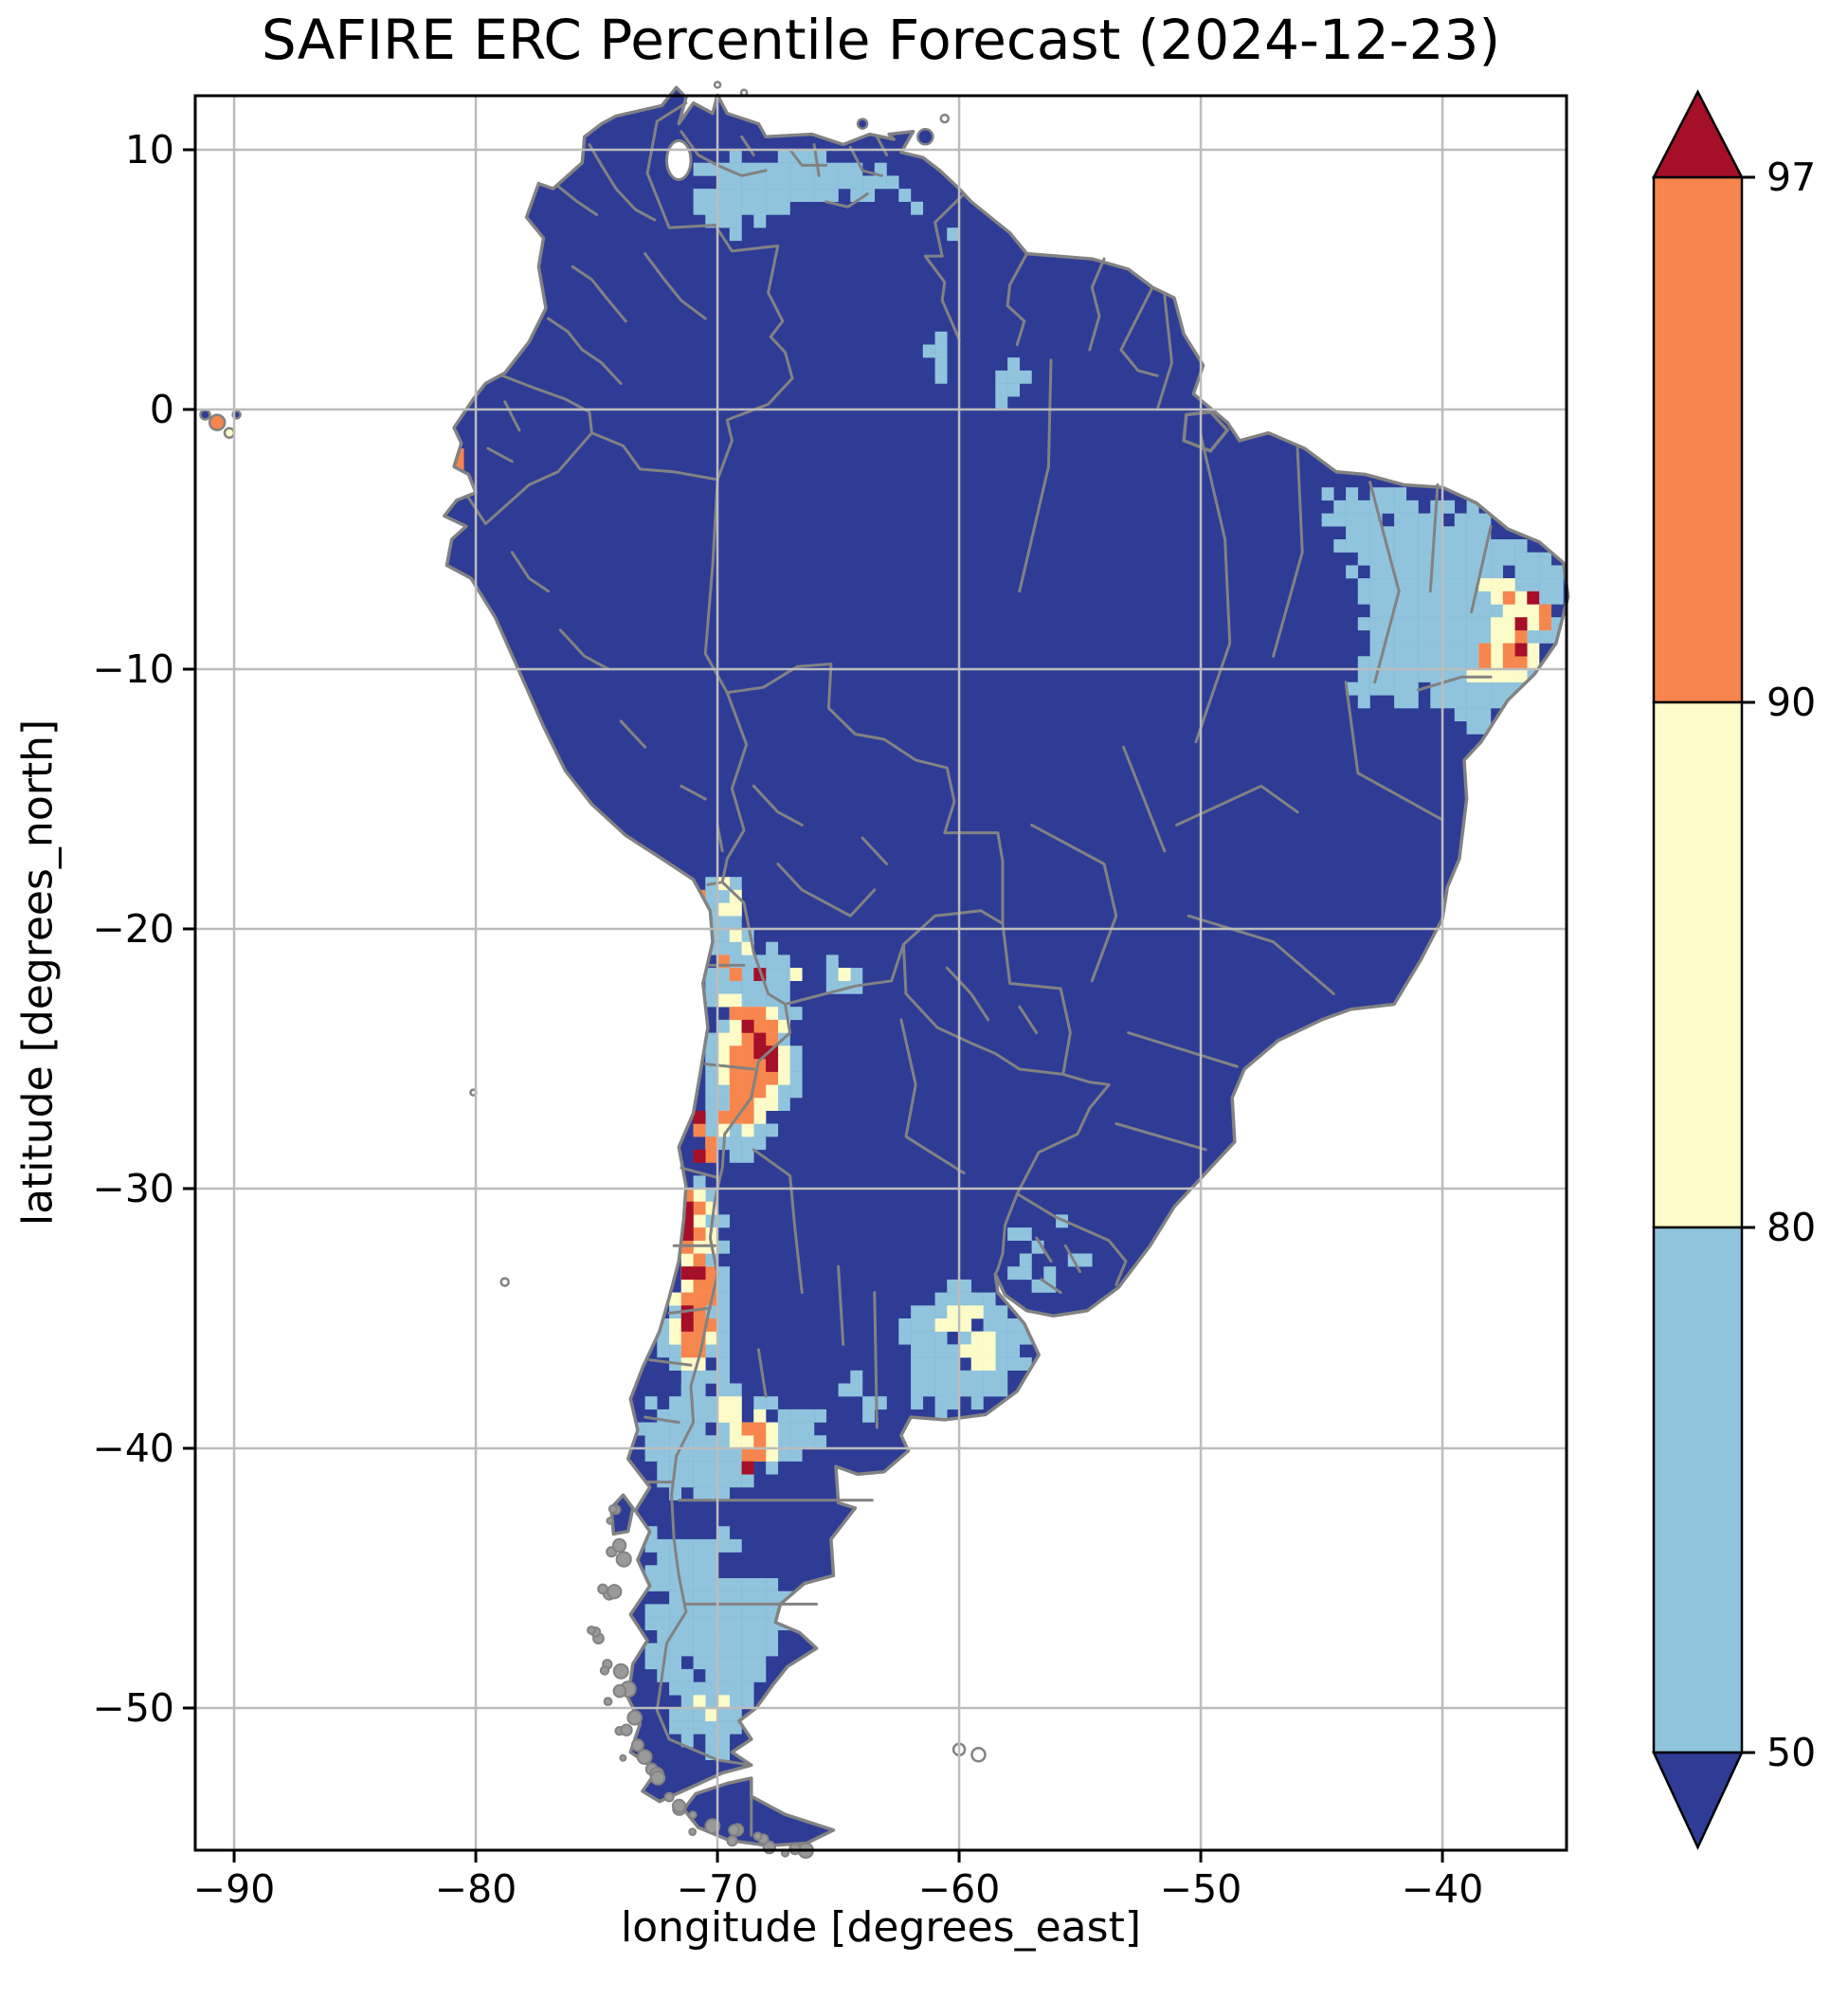  Describe the element at coordinates (133, 1448) in the screenshot. I see `y-tick-label: −40` at that location.